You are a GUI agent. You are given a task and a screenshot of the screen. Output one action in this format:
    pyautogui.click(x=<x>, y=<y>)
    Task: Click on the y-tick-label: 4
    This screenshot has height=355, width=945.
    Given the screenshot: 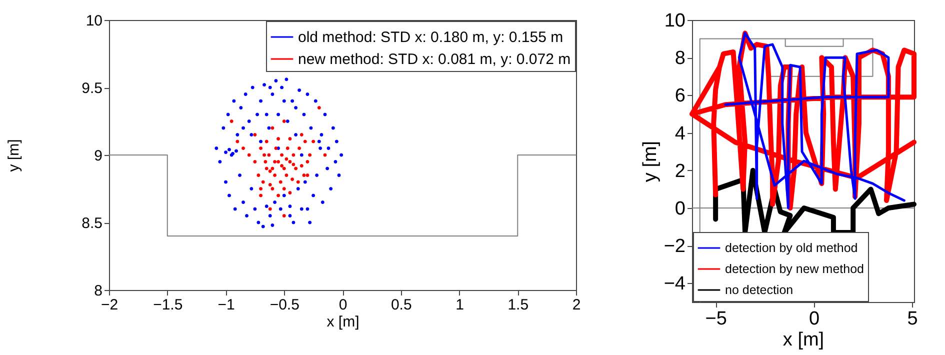 What is the action you would take?
    pyautogui.click(x=680, y=133)
    